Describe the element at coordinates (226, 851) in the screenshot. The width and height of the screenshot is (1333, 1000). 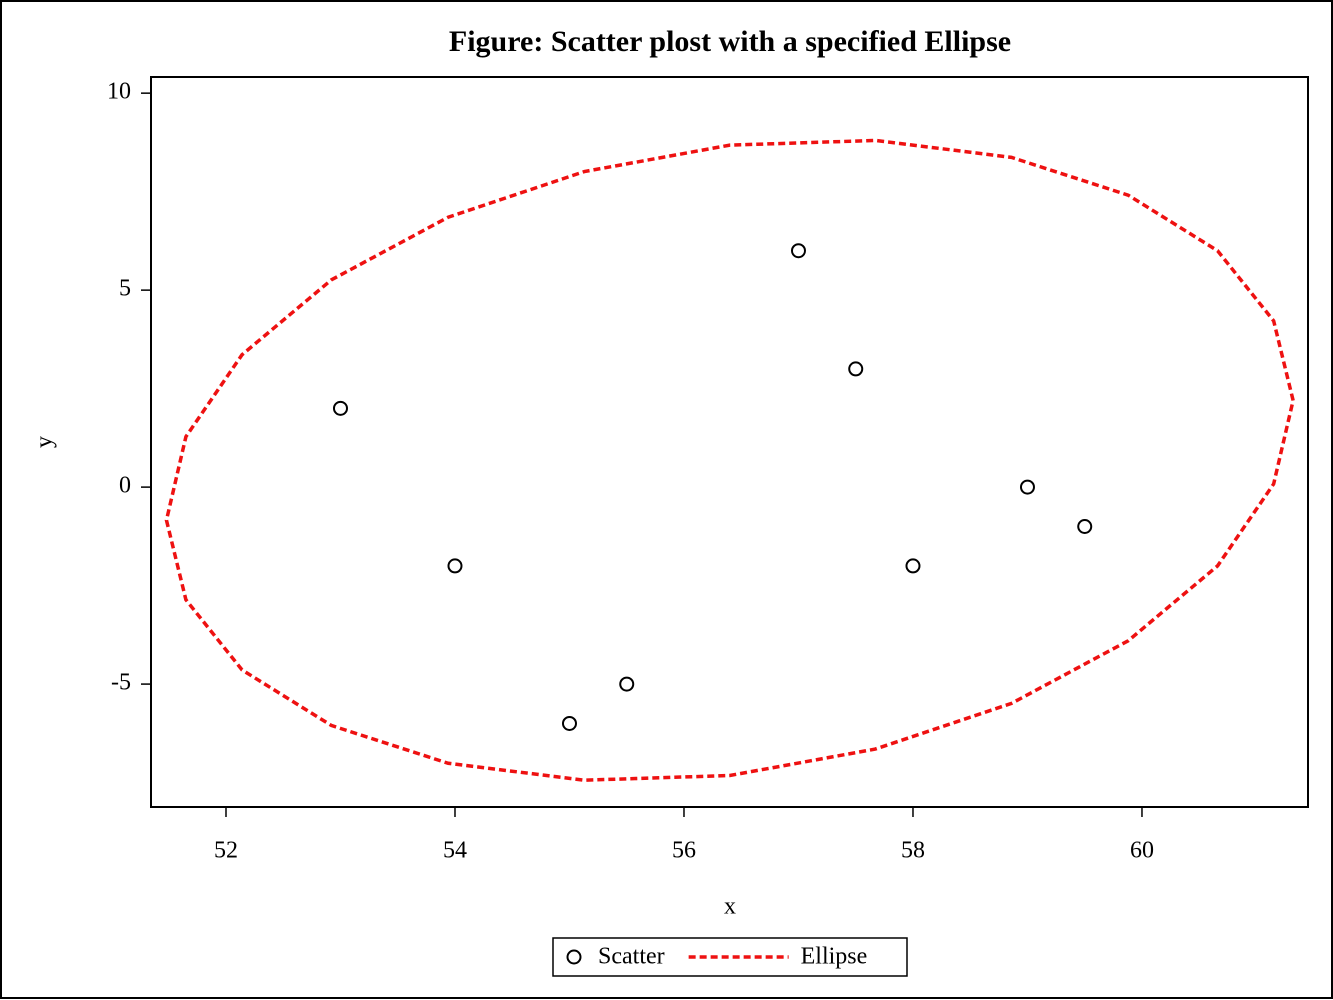
I see `x-tick-label: 52` at that location.